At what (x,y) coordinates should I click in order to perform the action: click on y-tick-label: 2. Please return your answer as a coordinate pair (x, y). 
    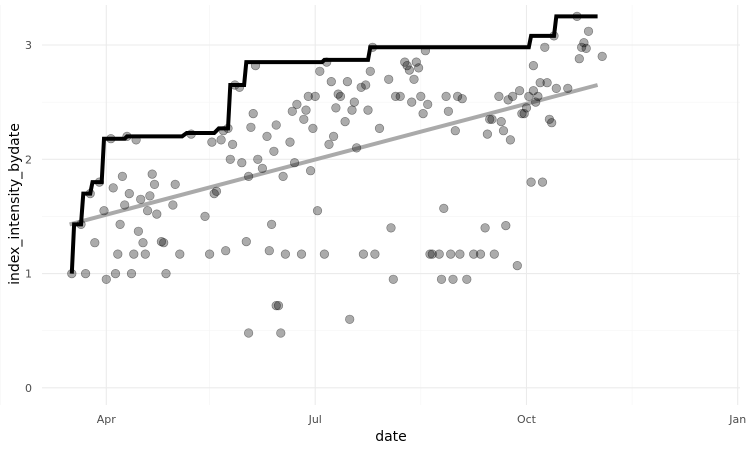
    Looking at the image, I should click on (28, 159).